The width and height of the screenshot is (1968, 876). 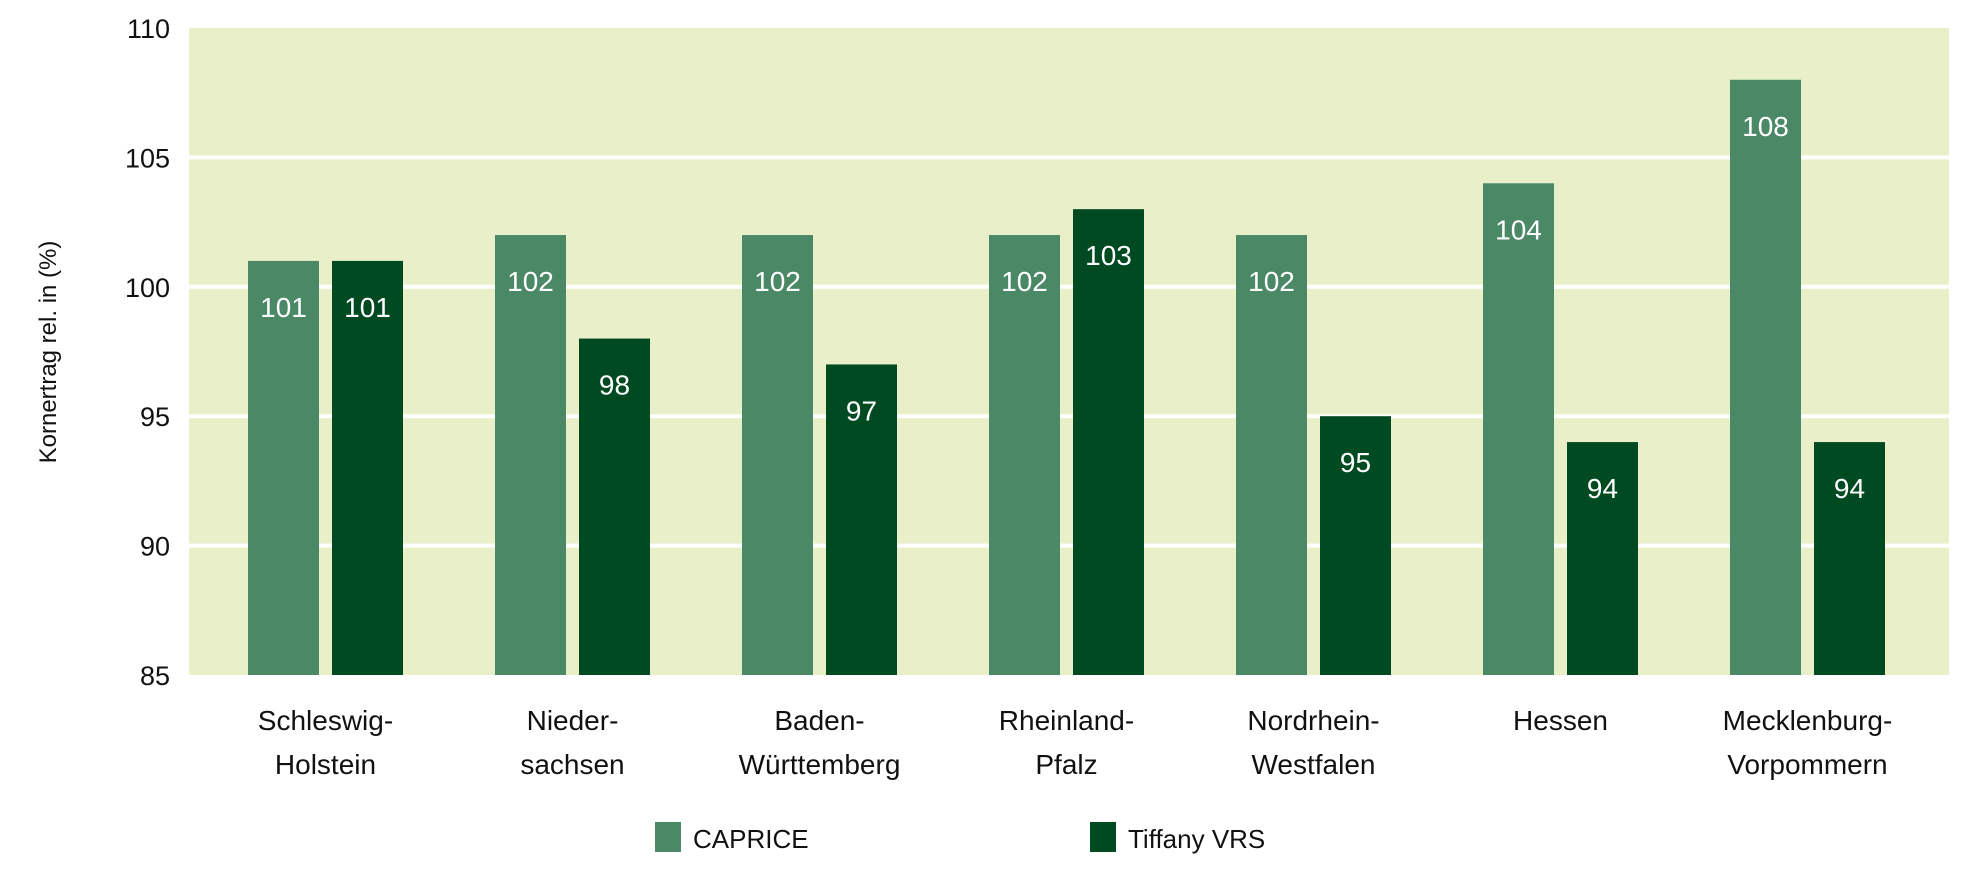 I want to click on data-label: 103, so click(x=1108, y=255).